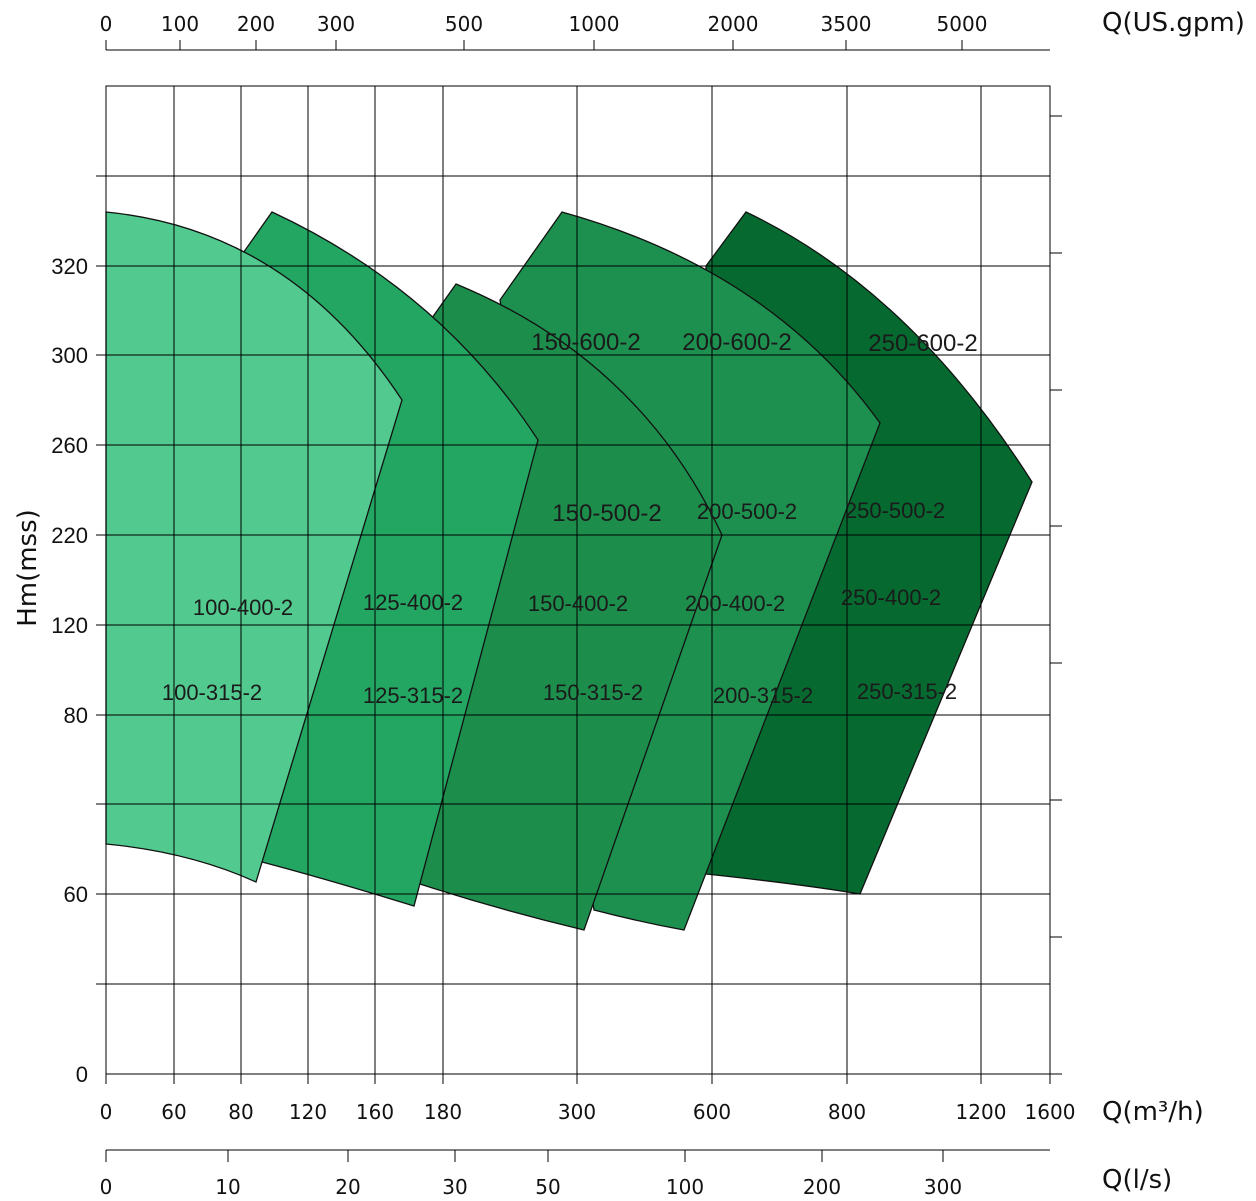 This screenshot has height=1201, width=1256. Describe the element at coordinates (594, 24) in the screenshot. I see `top-x-tick-label: 1000` at that location.